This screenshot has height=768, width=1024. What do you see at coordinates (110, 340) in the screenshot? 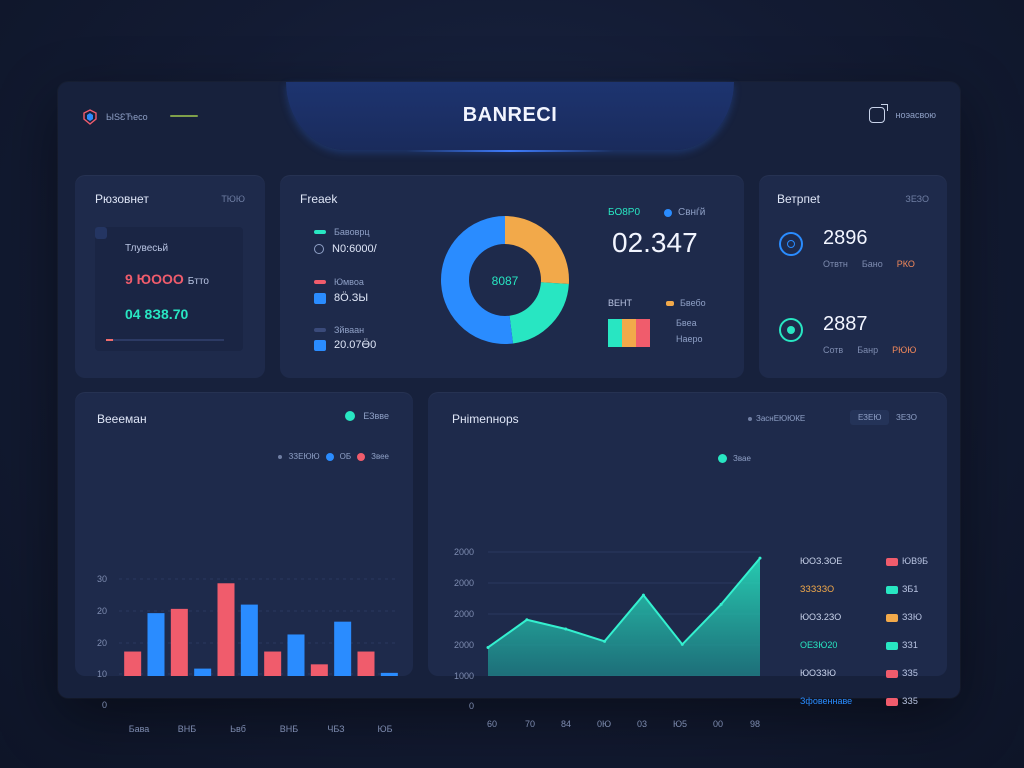
I see `summary-progress-fill` at bounding box center [110, 340].